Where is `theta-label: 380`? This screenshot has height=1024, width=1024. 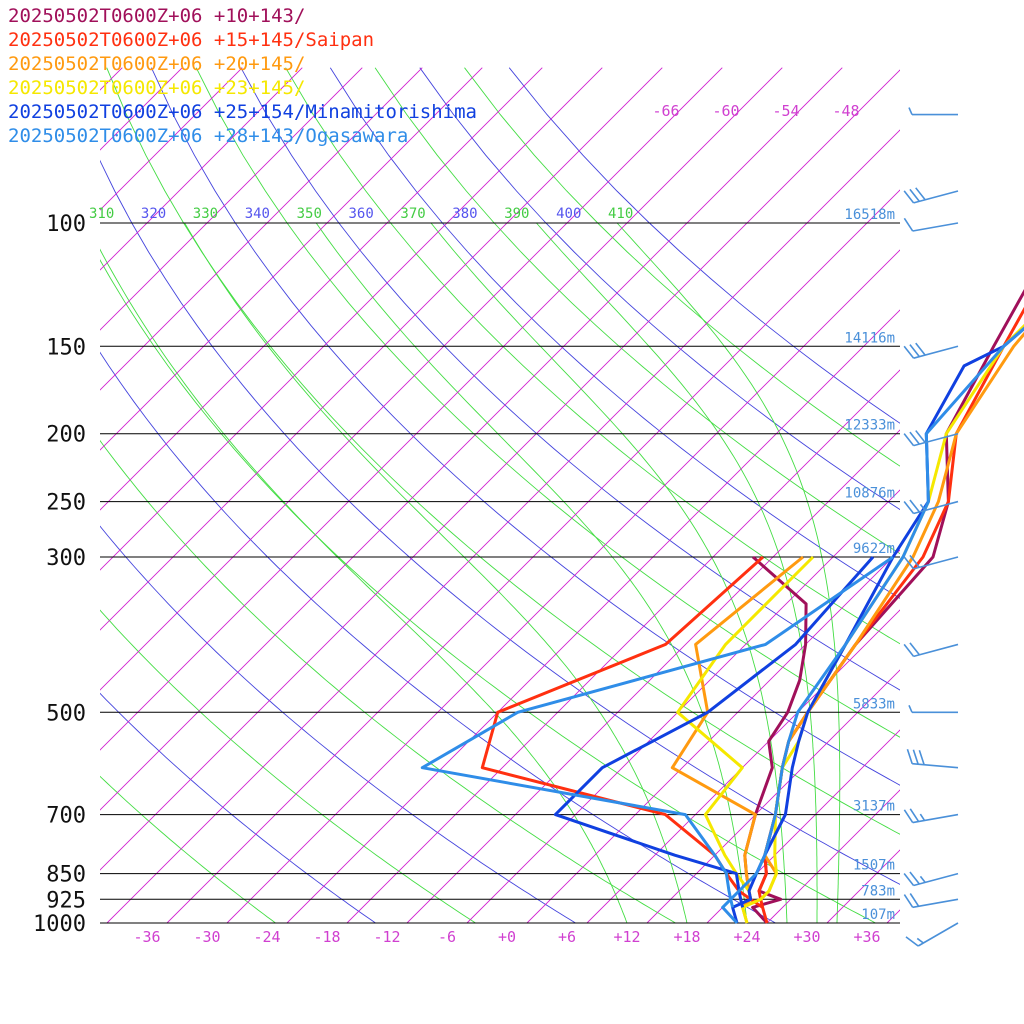
theta-label: 380 is located at coordinates (464, 214).